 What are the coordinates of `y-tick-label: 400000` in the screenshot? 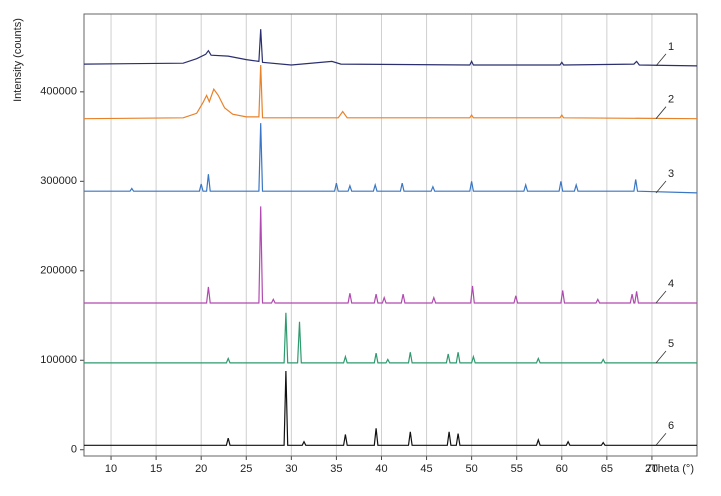 It's located at (58, 92).